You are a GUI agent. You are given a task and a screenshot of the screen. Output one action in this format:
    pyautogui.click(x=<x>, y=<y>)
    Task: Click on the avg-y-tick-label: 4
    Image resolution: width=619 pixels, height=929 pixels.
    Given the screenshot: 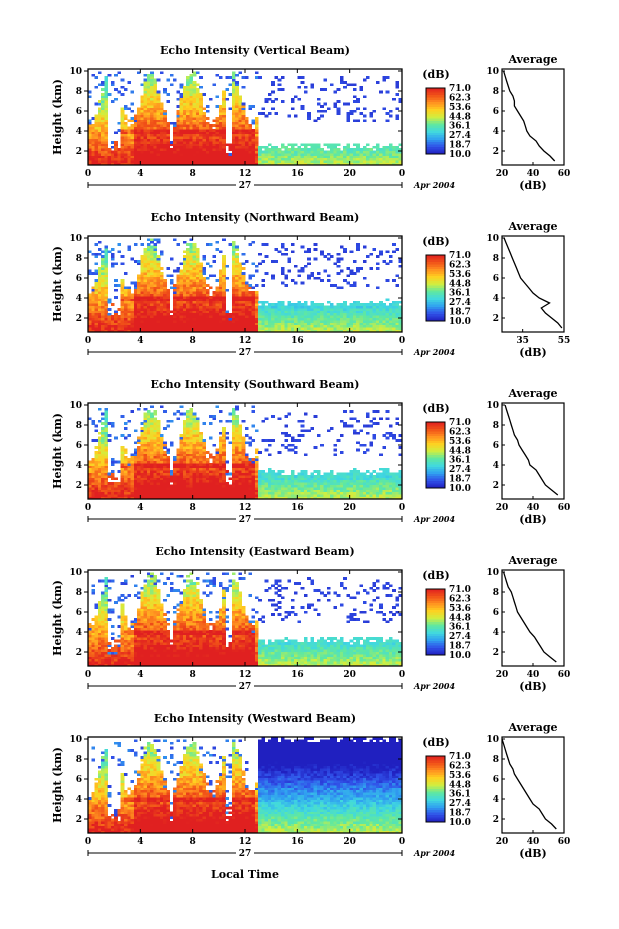 What is the action you would take?
    pyautogui.click(x=496, y=132)
    